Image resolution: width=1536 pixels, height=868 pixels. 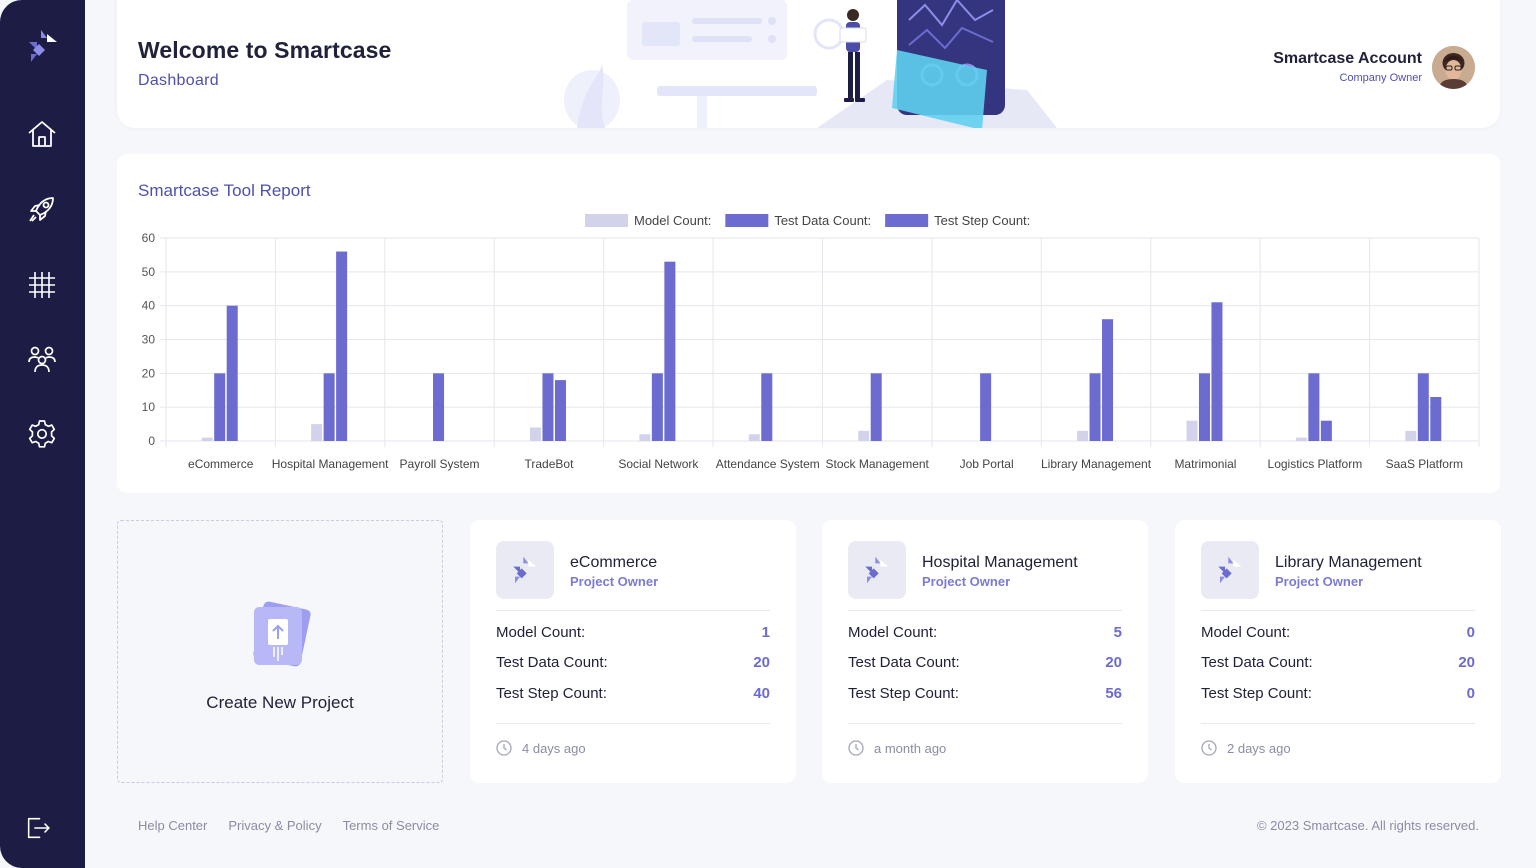 I want to click on model-count-row: Model Count: 0, so click(x=1338, y=632).